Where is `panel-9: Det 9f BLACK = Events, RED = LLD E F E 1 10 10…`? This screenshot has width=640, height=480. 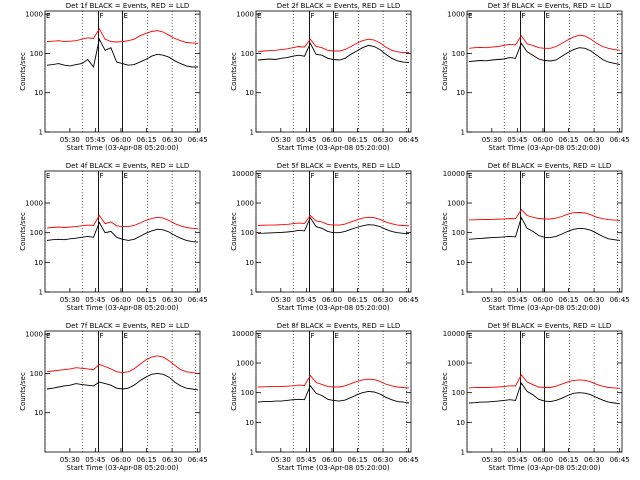 panel-9: Det 9f BLACK = Events, RED = LLD E F E 1 10 10… is located at coordinates (535, 397).